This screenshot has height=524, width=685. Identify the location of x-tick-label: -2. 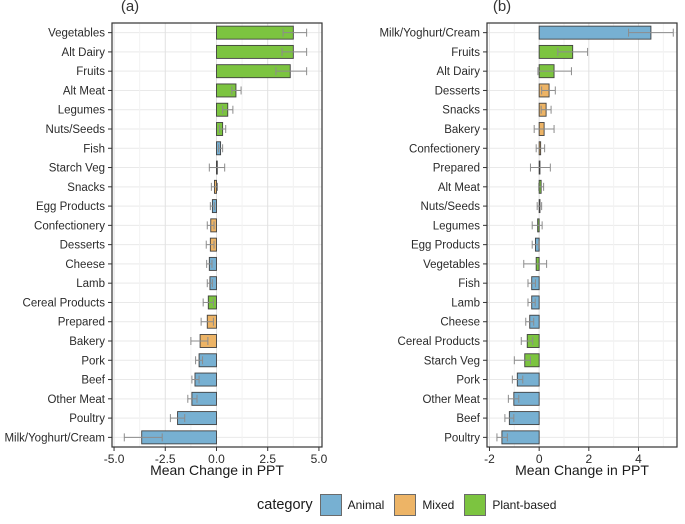
(489, 459).